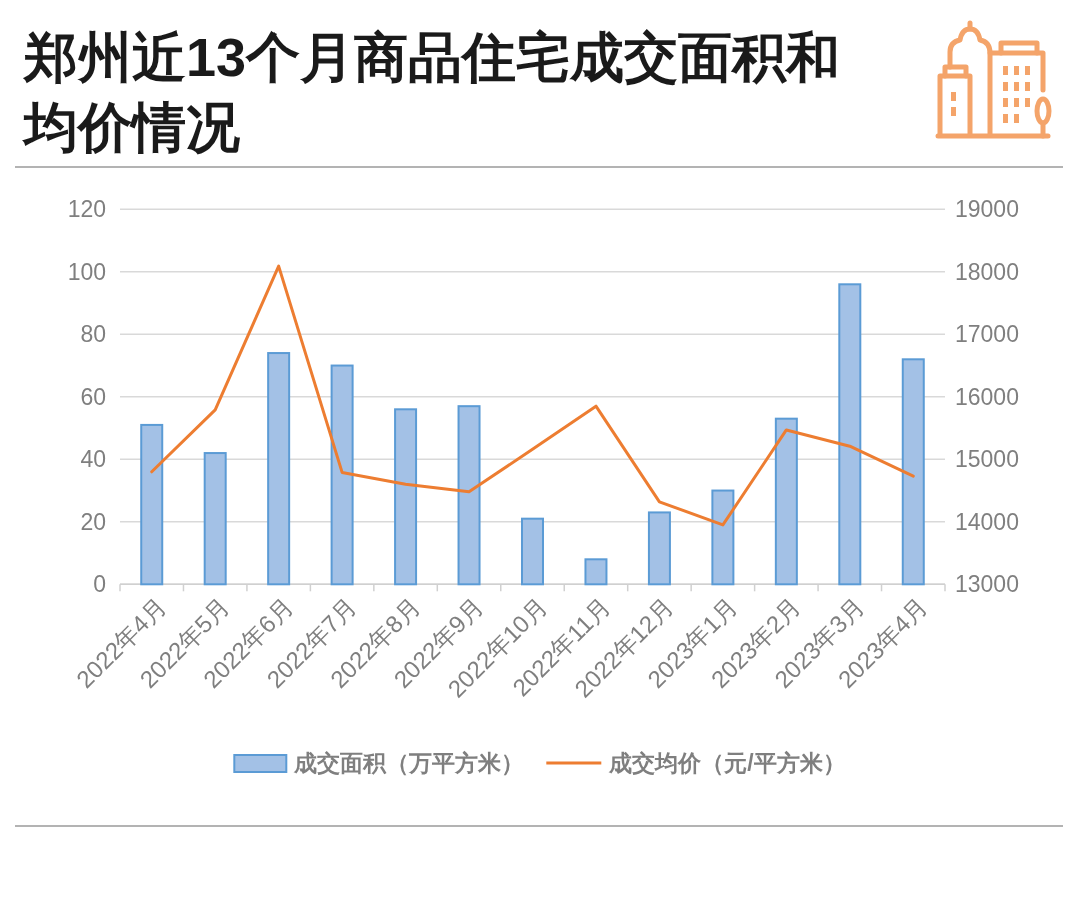  I want to click on y-tick-label: 40, so click(93, 459).